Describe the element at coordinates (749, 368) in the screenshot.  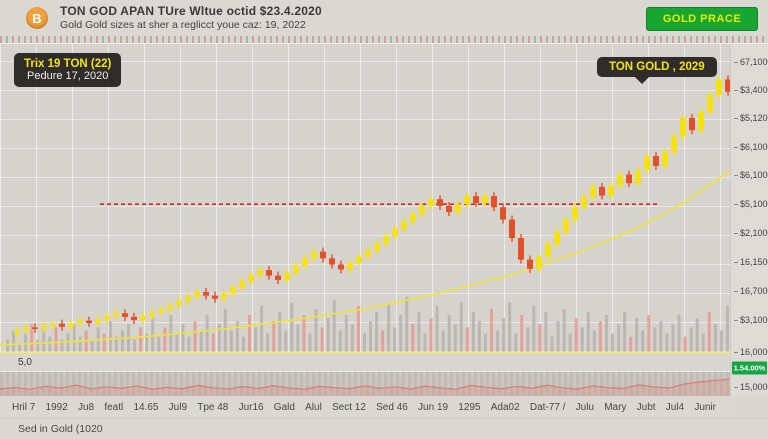
I see `change-badge: 1.54.00%` at that location.